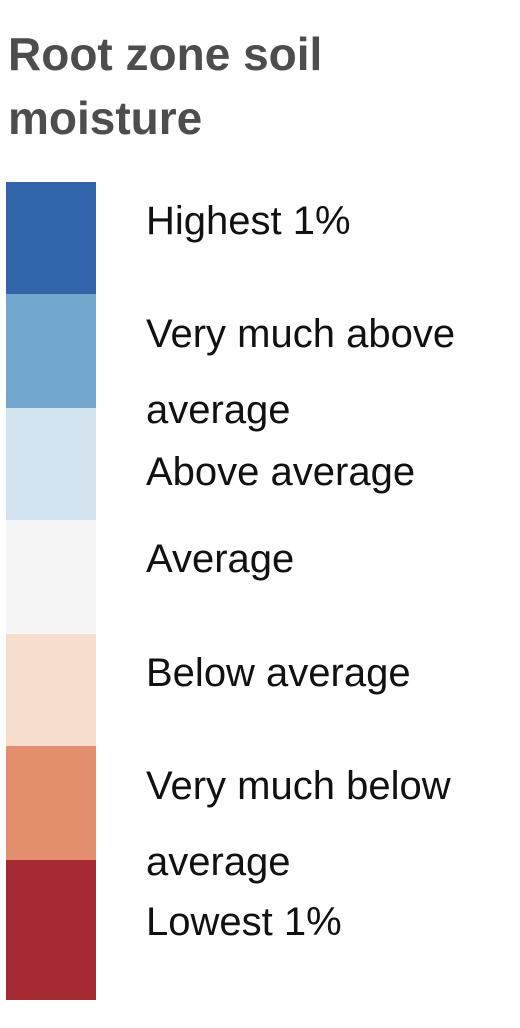 This screenshot has width=520, height=1028. I want to click on label-lowest-1pct: Lowest 1%, so click(244, 922).